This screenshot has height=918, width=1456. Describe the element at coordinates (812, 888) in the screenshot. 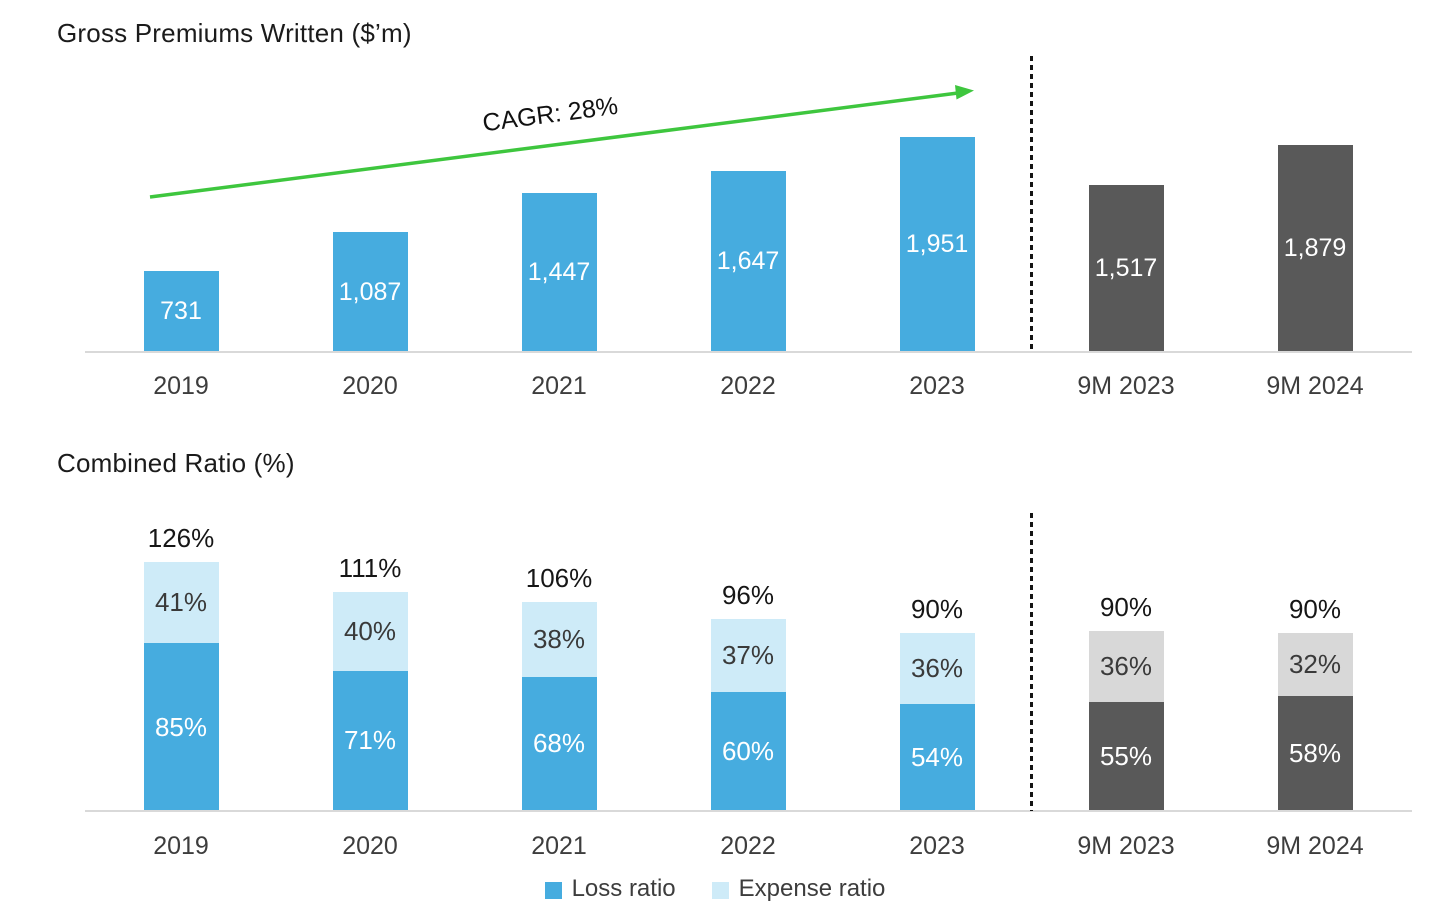

I see `legend-label-expense-ratio: Expense ratio` at that location.